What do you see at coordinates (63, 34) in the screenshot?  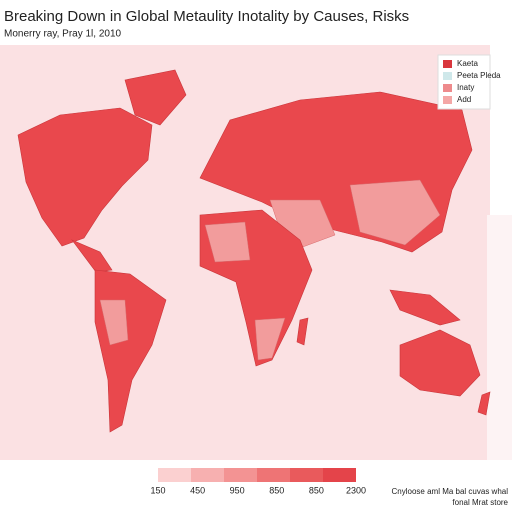 I see `map-subtitle: Monerry ray, Pray 1l, 2010` at bounding box center [63, 34].